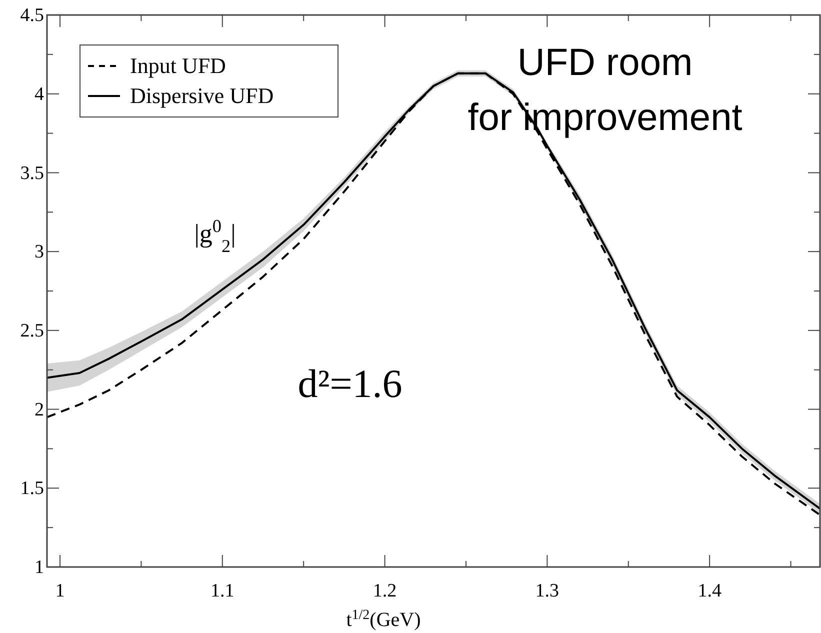 Image resolution: width=821 pixels, height=633 pixels. I want to click on annotation: |g$^{0}$$_{2}$|, so click(215, 236).